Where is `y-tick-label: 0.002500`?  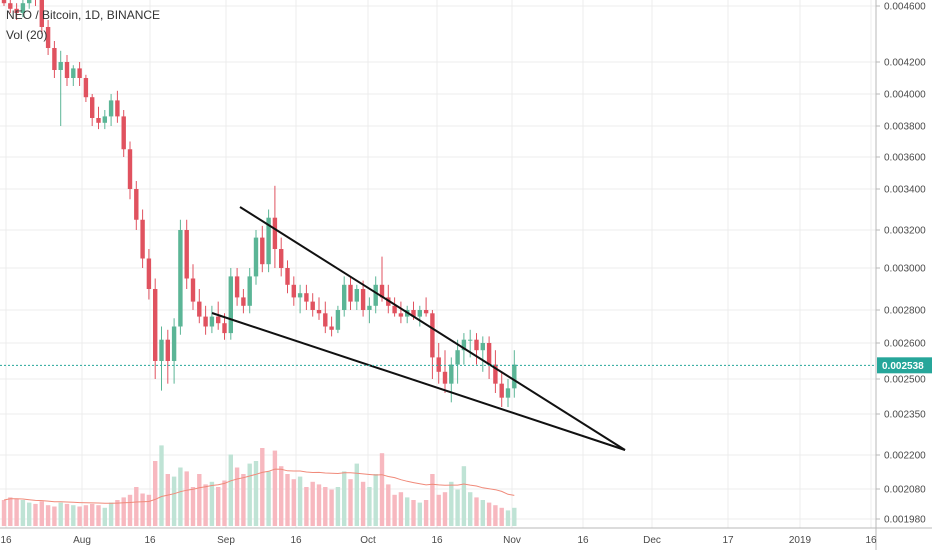
y-tick-label: 0.002500 is located at coordinates (905, 380).